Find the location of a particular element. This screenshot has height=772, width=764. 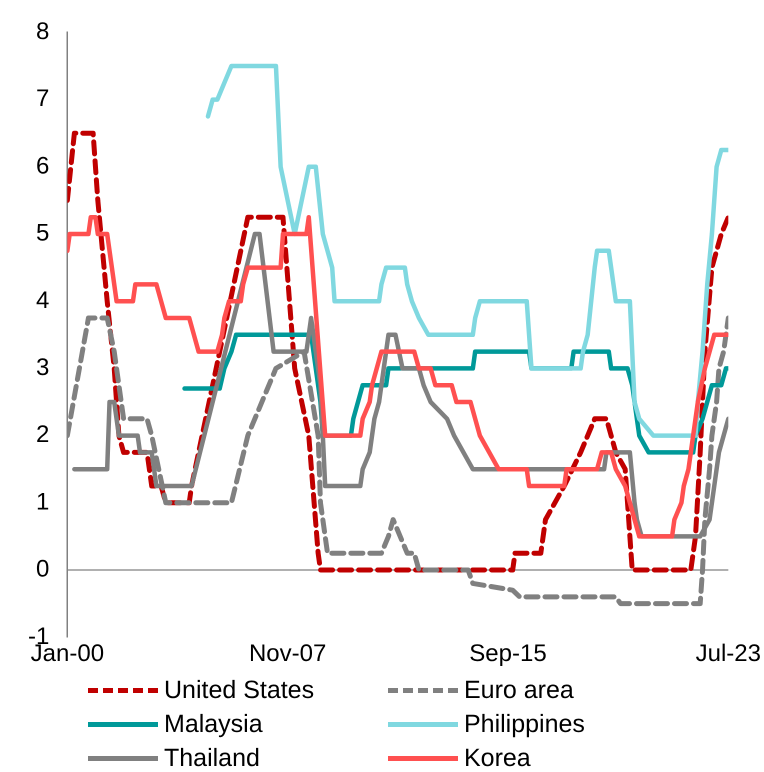

y-tick-label: 1 is located at coordinates (43, 502).